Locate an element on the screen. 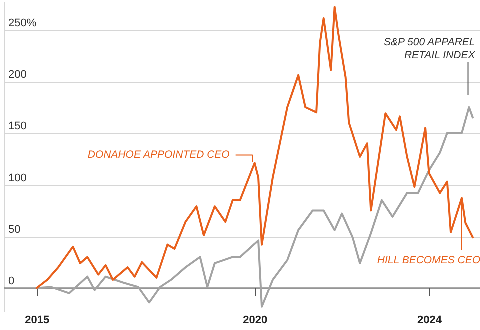  annotation: HILL BECOMES CEO is located at coordinates (428, 260).